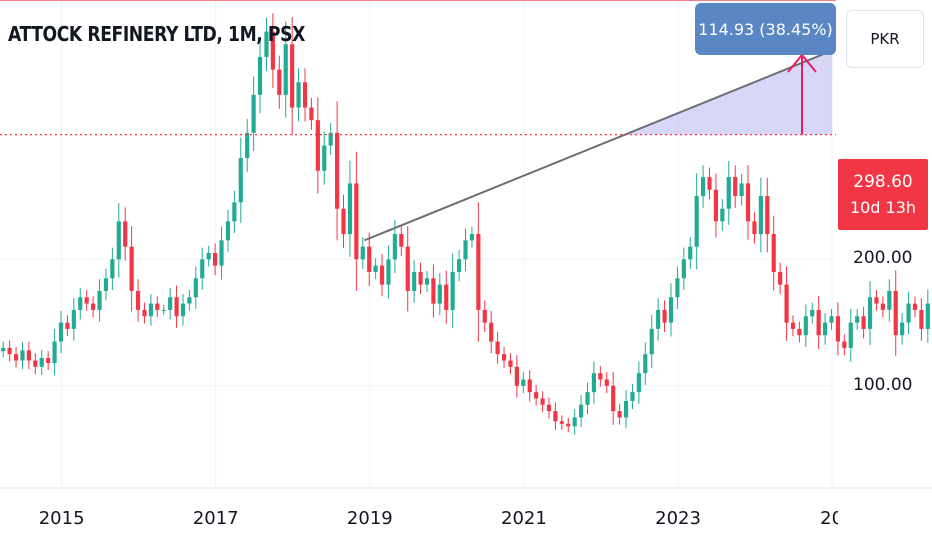  I want to click on chart-title: ATTOCK REFINERY LTD, 1M, PSX, so click(156, 34).